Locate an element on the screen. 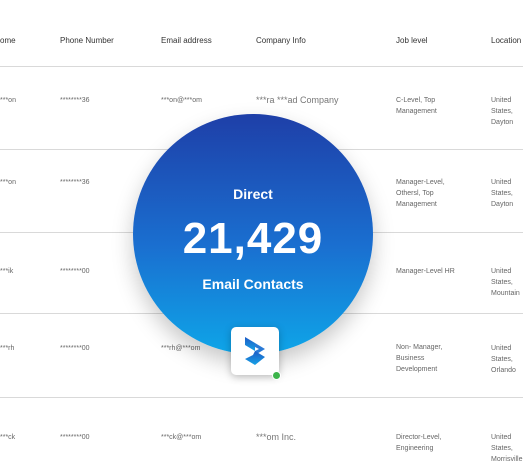 The height and width of the screenshot is (476, 523). col-name-header: ome is located at coordinates (8, 40).